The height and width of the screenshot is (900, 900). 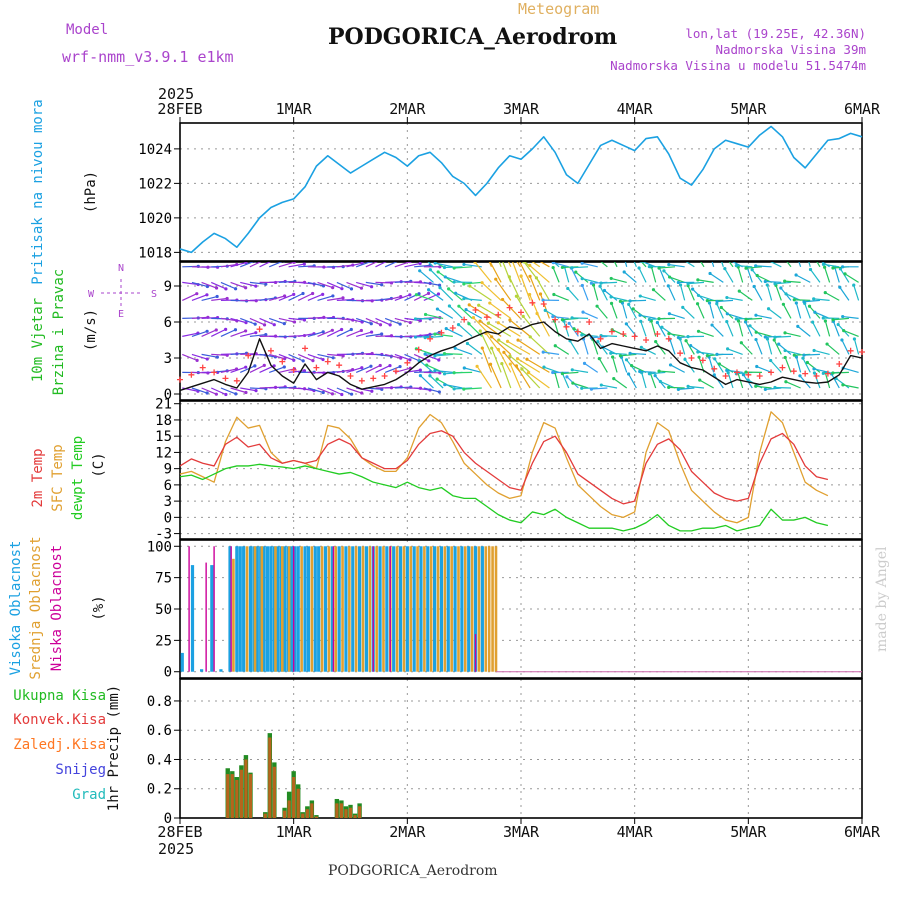 What do you see at coordinates (168, 287) in the screenshot?
I see `y-tick-label: 9` at bounding box center [168, 287].